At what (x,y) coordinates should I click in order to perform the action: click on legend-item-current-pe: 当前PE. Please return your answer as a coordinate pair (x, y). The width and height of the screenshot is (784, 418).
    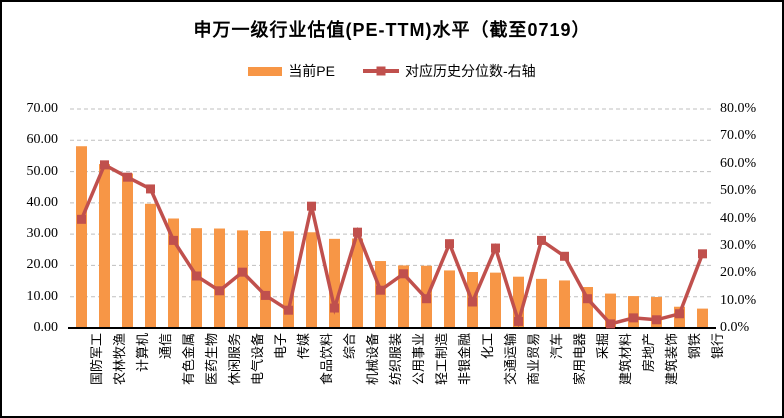
    Looking at the image, I should click on (291, 71).